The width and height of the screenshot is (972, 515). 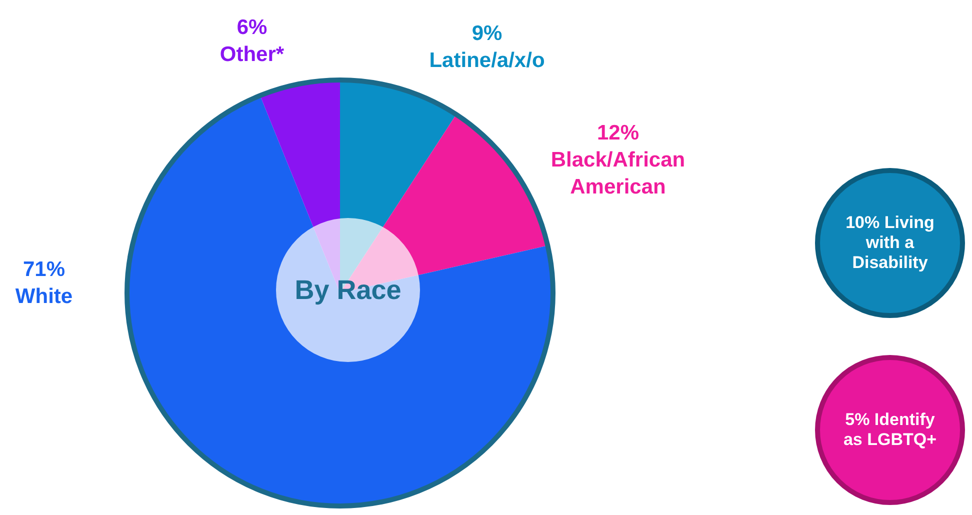 I want to click on data-label: 9%, so click(x=487, y=34).